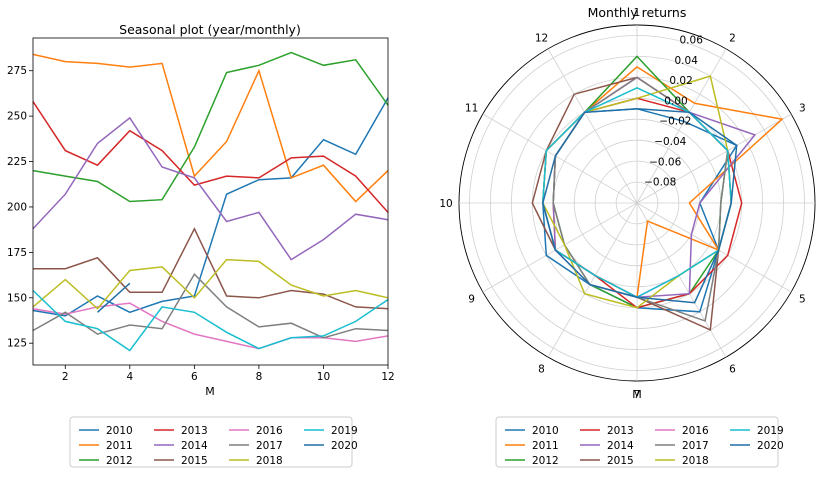 The height and width of the screenshot is (478, 824). Describe the element at coordinates (194, 377) in the screenshot. I see `x-tick-label: 6` at that location.